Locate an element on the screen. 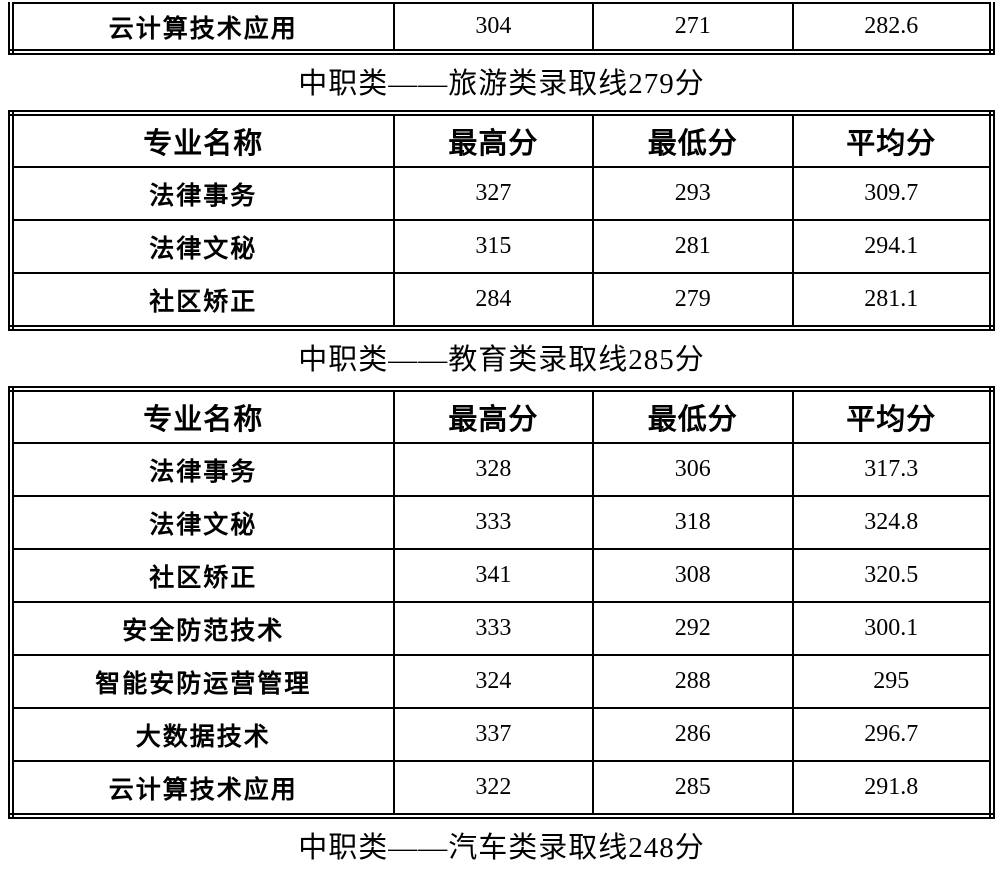 The width and height of the screenshot is (1003, 869). table-row: 社区矫正 284 279 281.1 is located at coordinates (502, 300).